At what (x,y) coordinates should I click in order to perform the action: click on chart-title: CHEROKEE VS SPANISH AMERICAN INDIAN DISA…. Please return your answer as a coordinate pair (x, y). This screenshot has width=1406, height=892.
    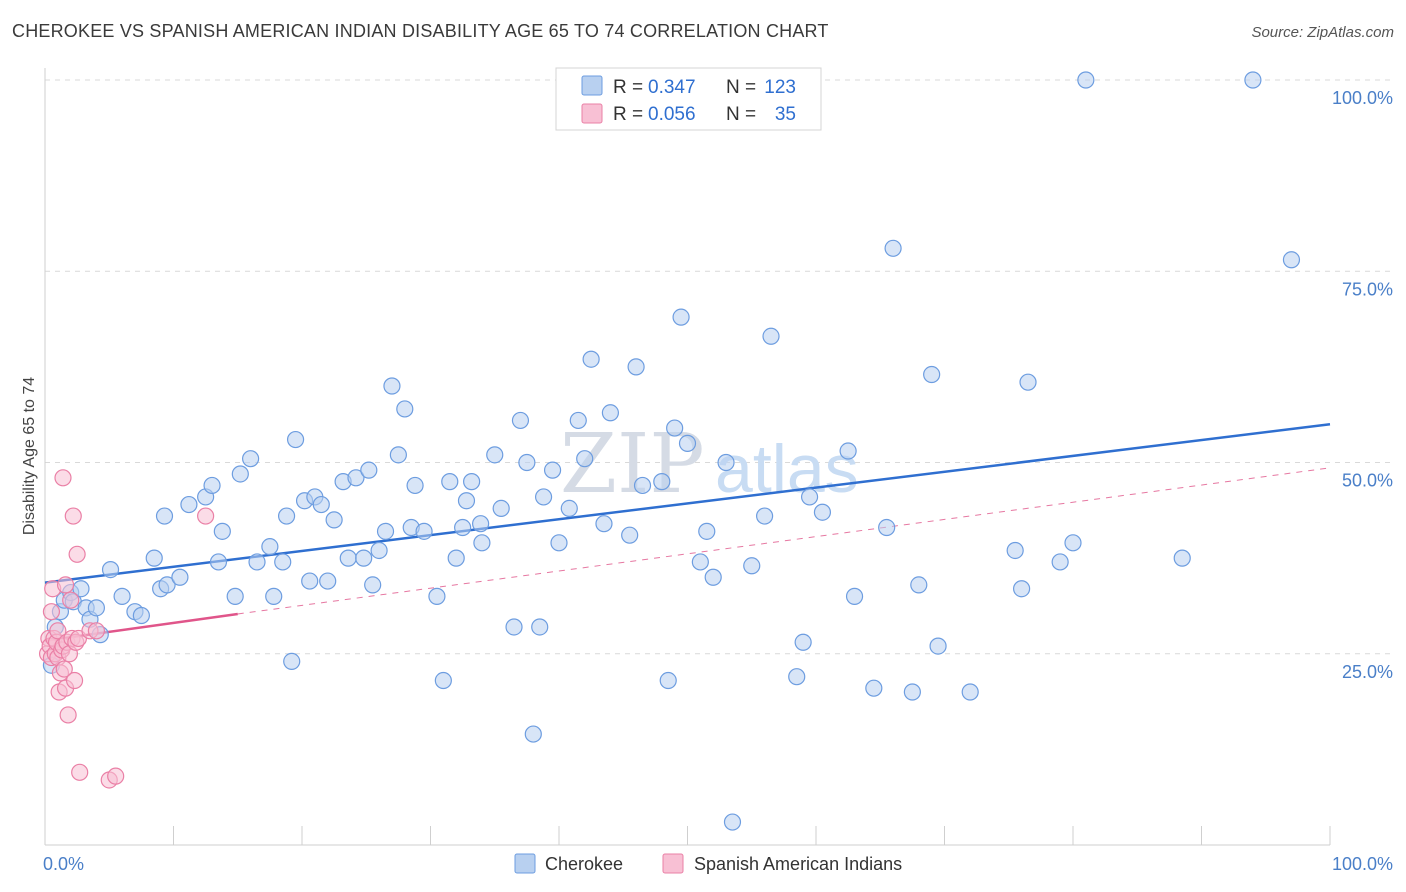
    Looking at the image, I should click on (420, 31).